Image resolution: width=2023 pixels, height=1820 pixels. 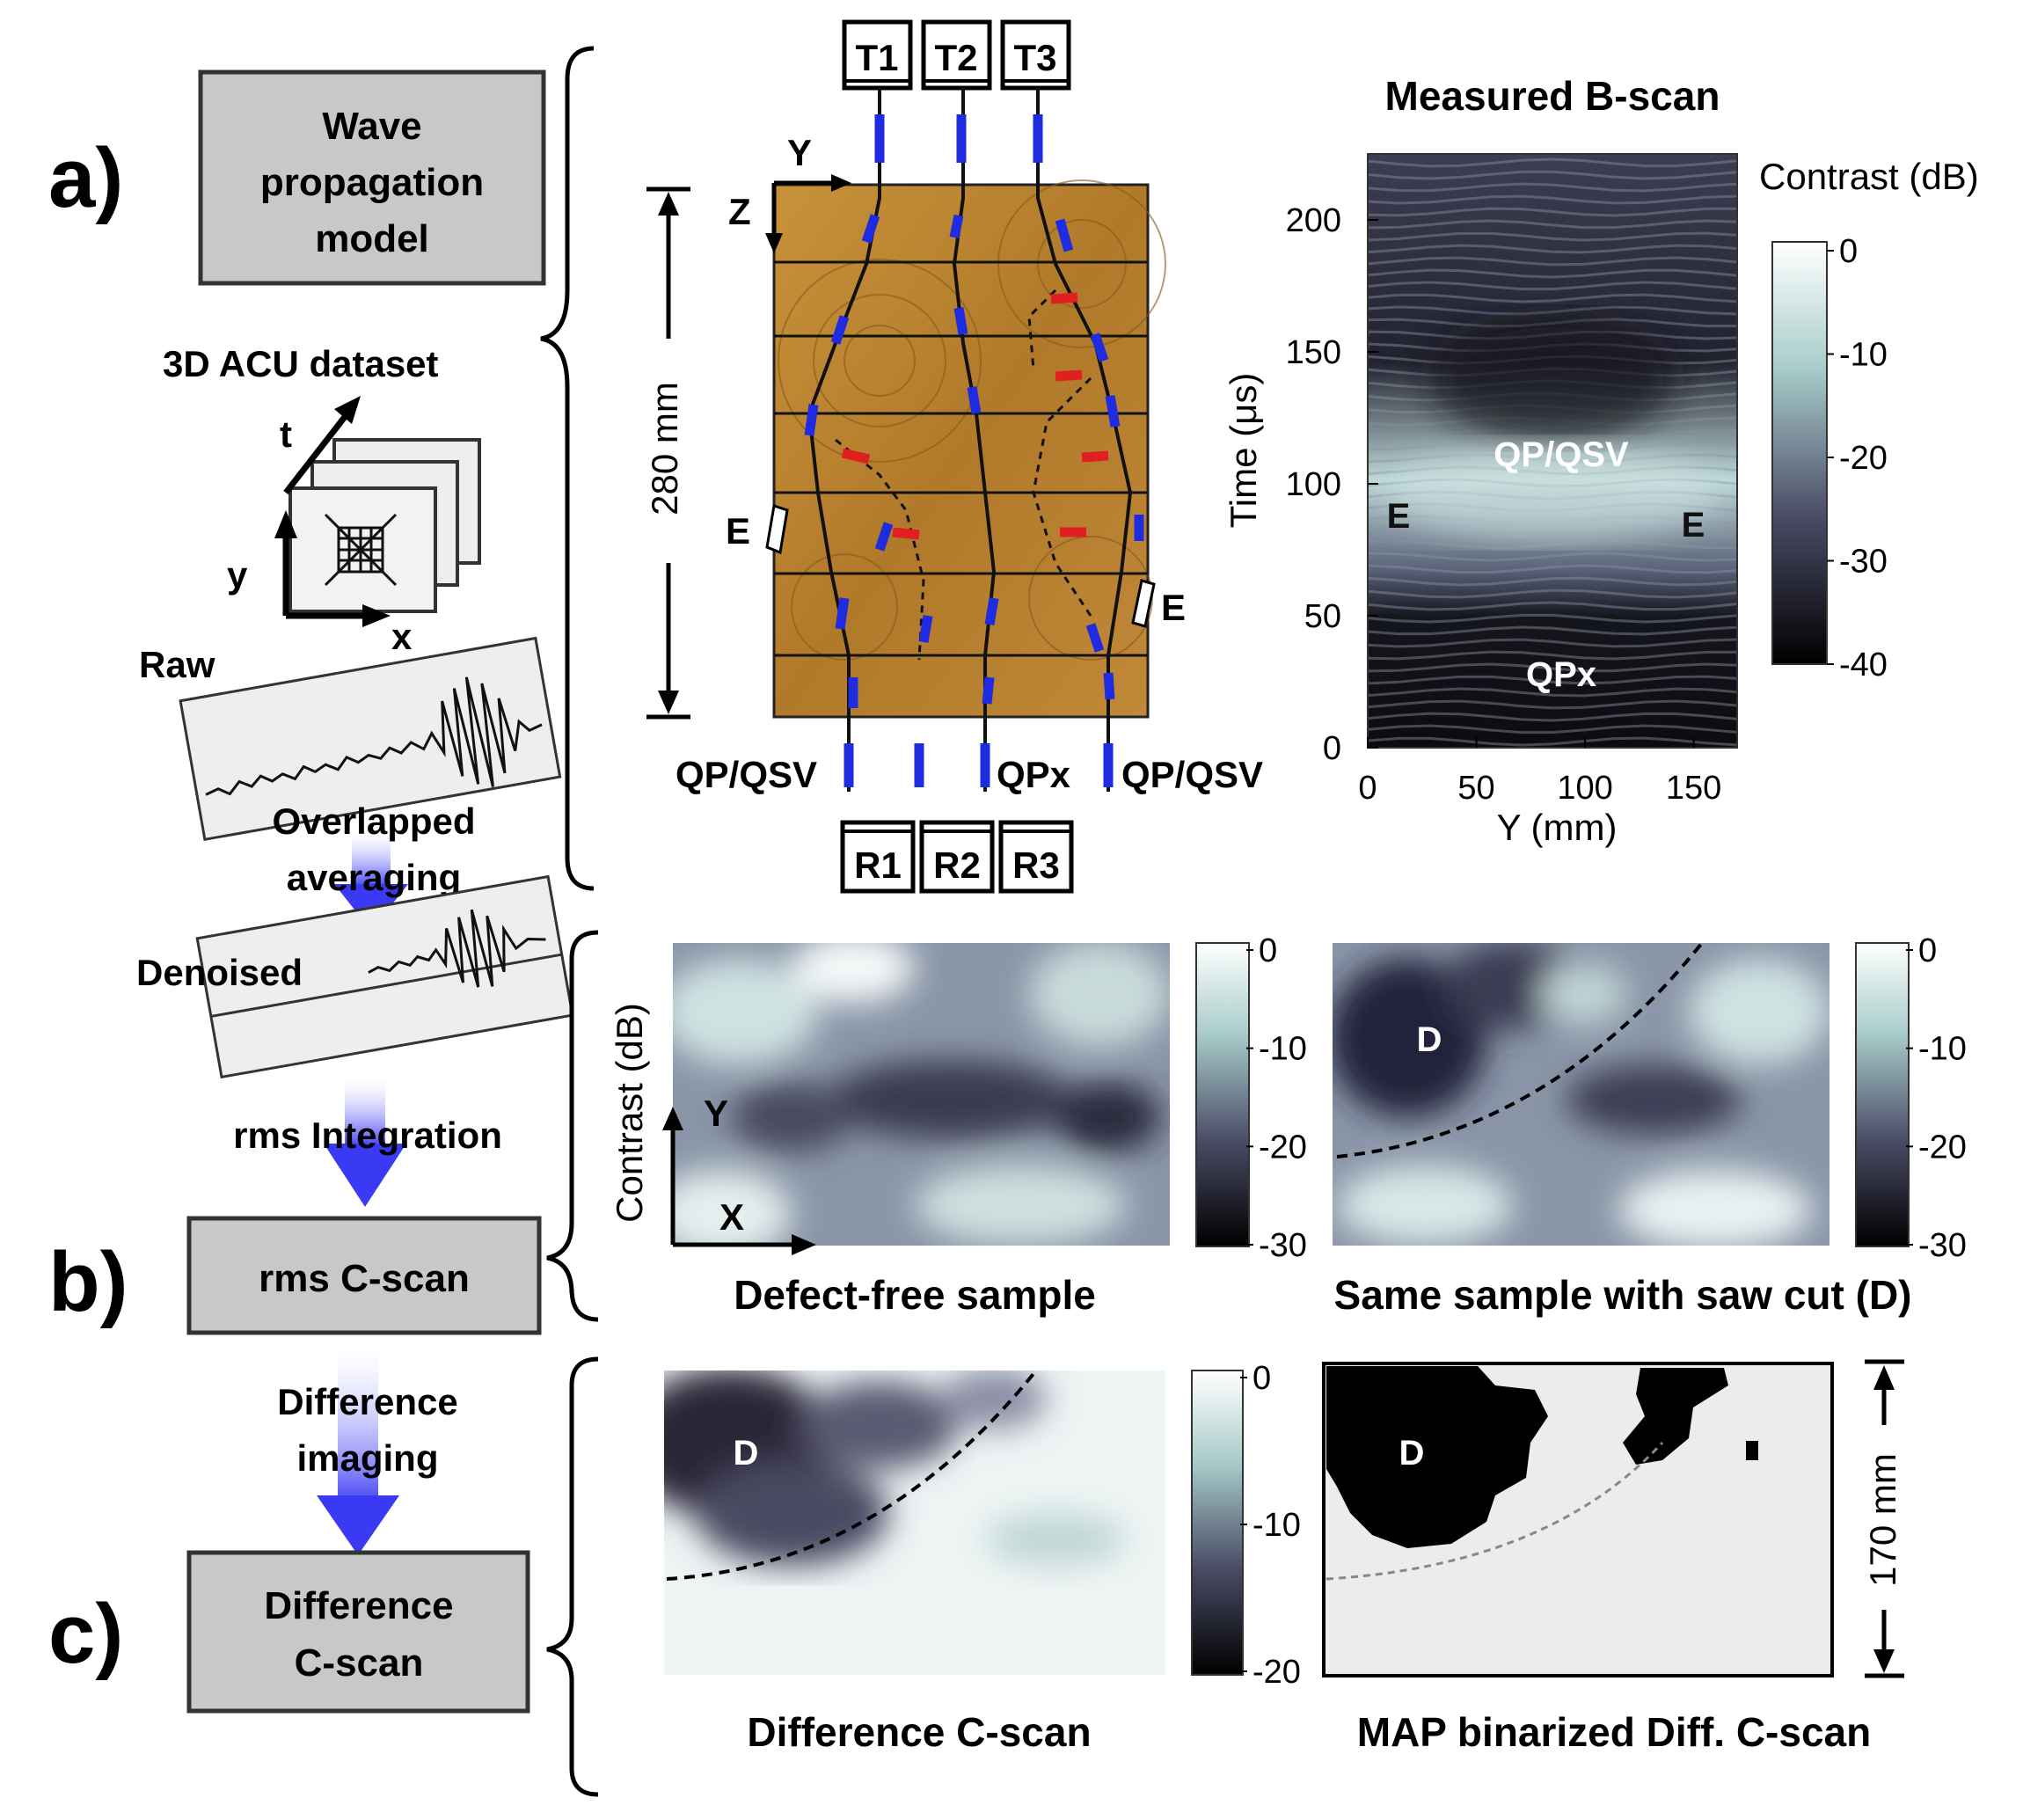 What do you see at coordinates (1035, 55) in the screenshot?
I see `transducer-t3: T3` at bounding box center [1035, 55].